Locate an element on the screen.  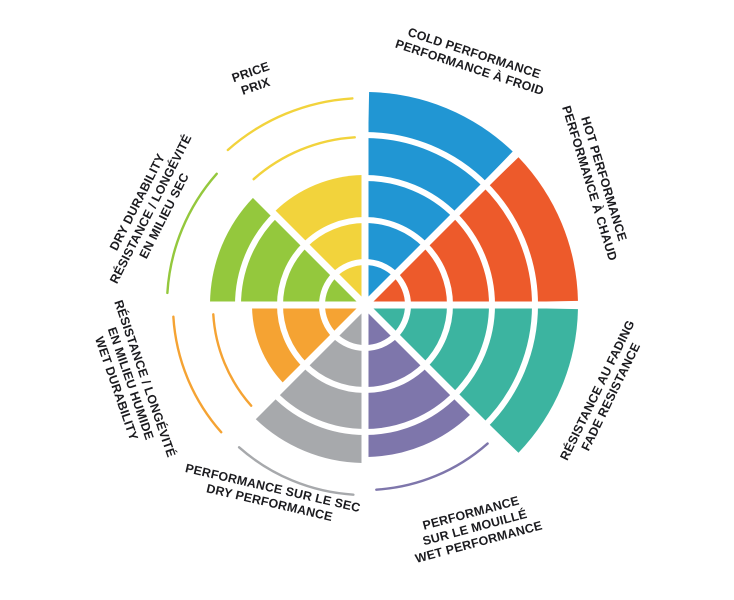
sector-wedge-wet-performance is located at coordinates (418, 381).